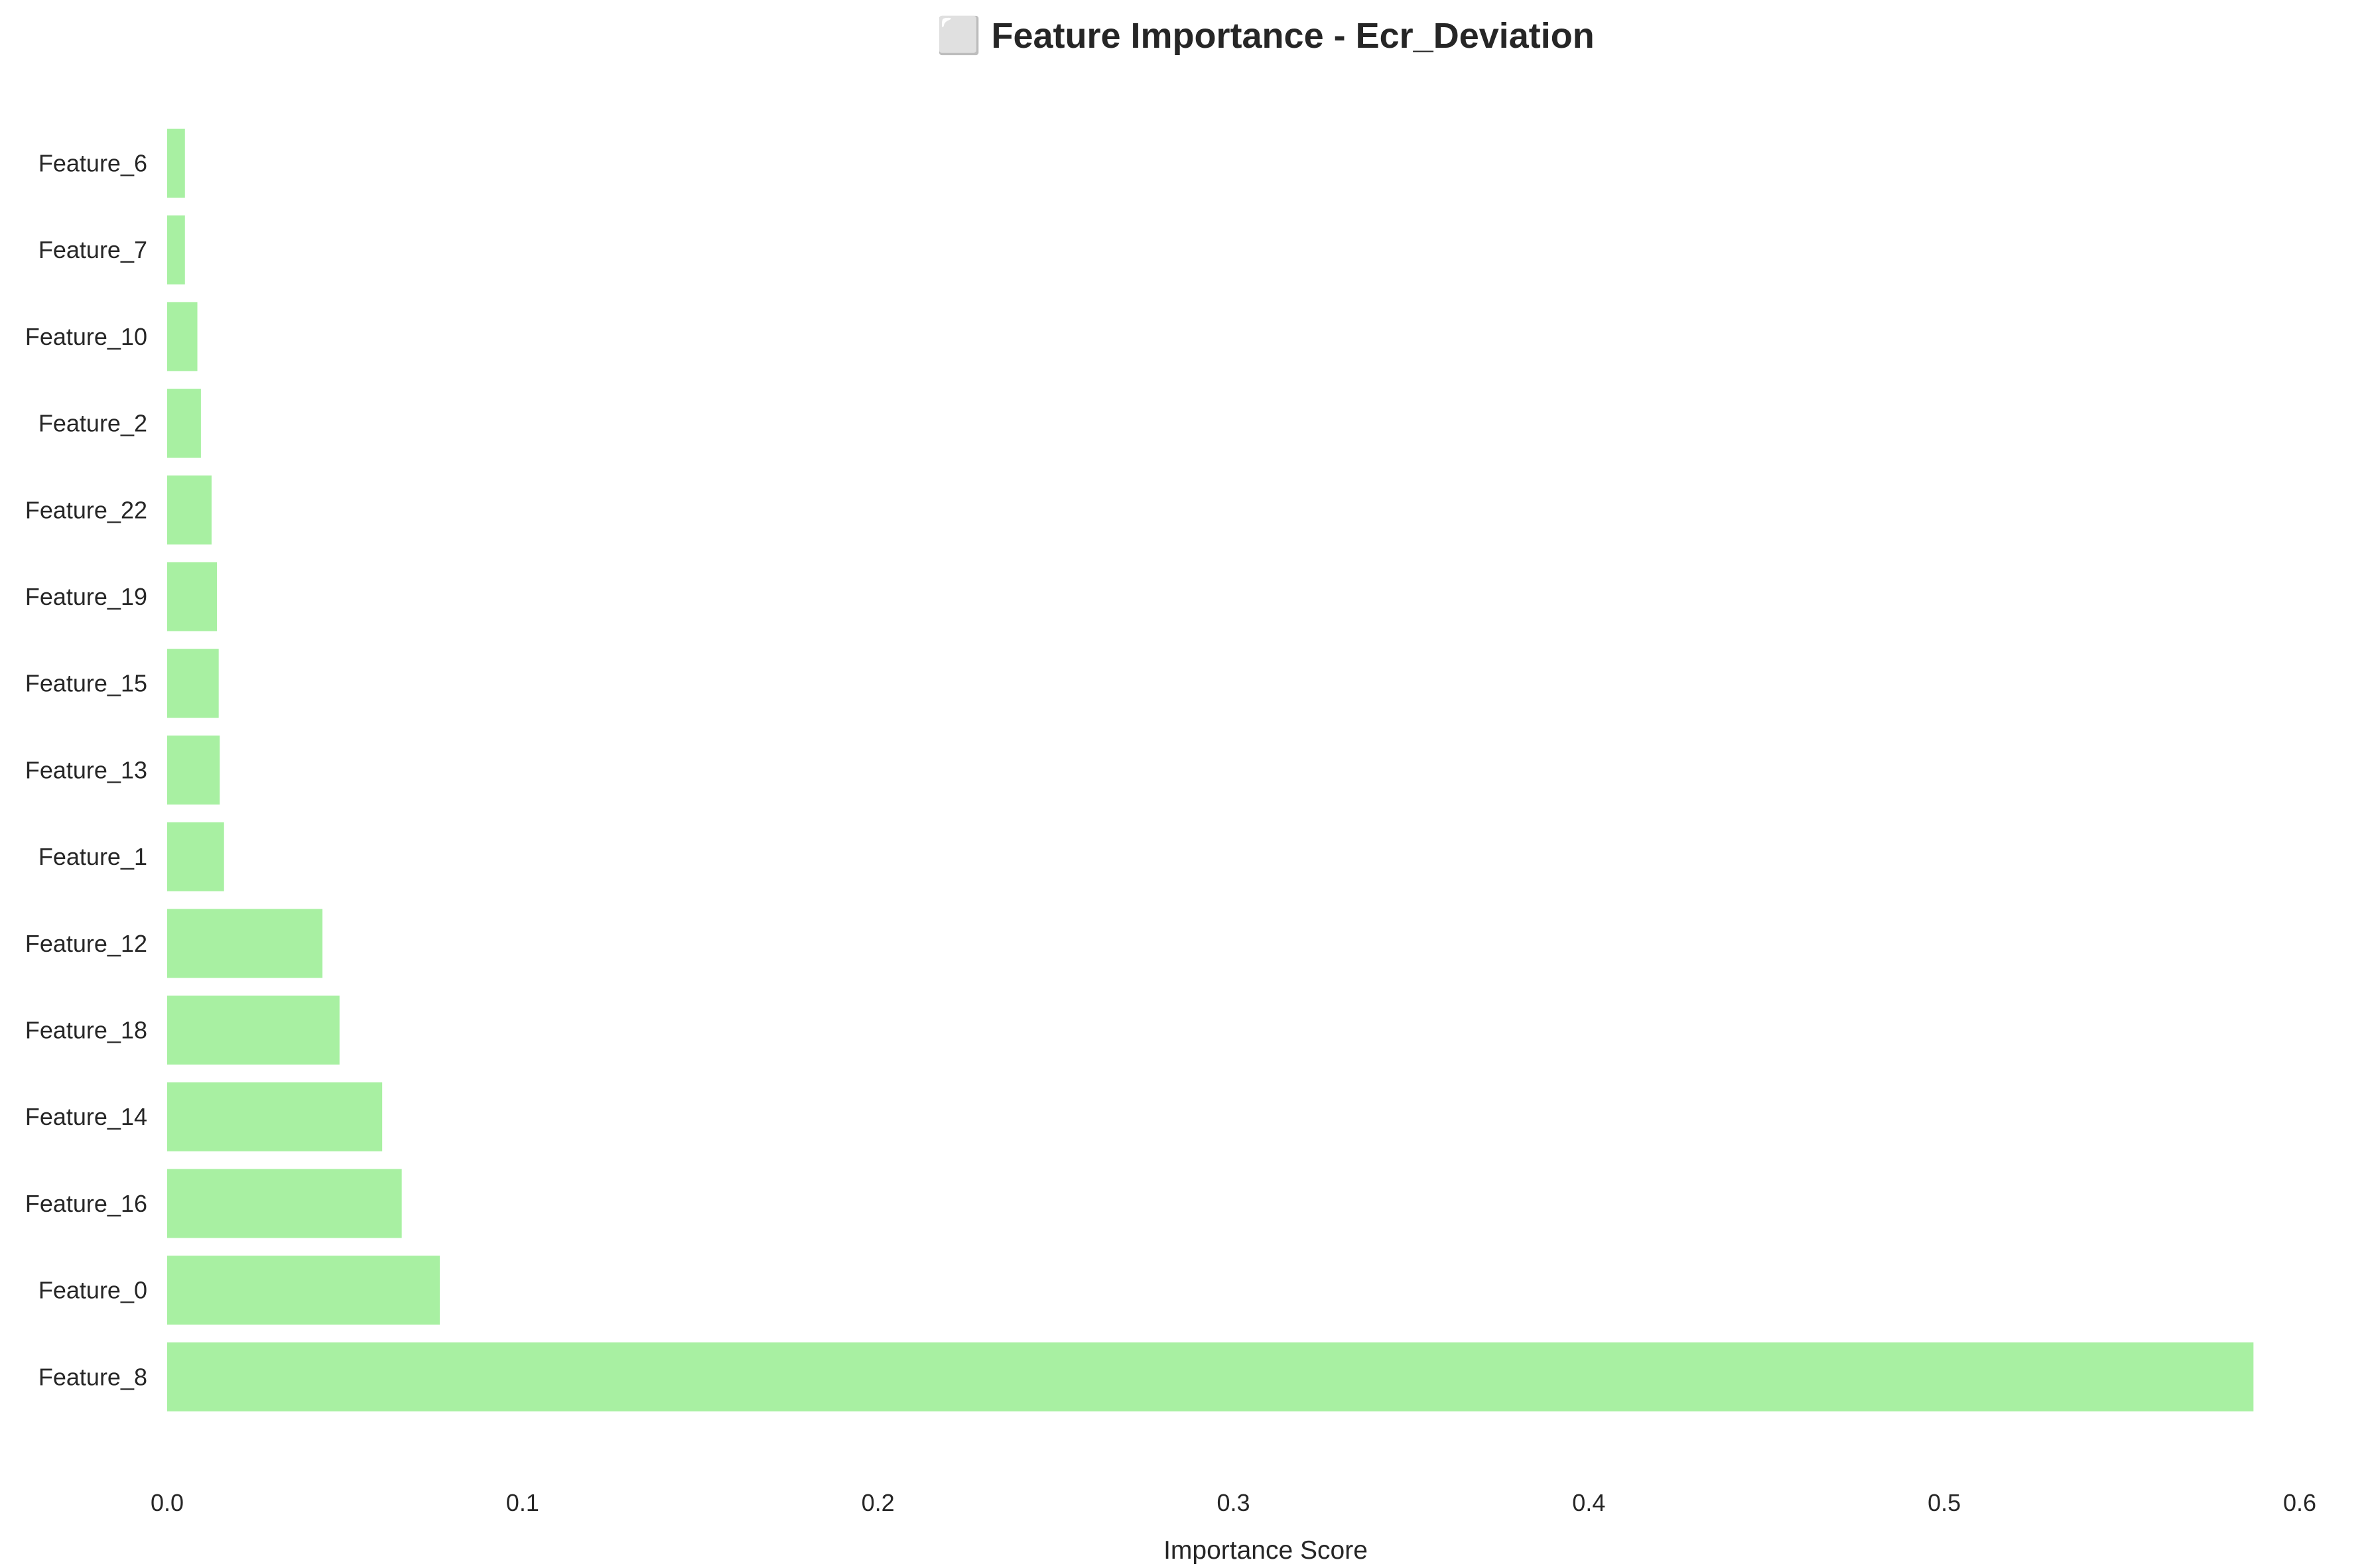 Image resolution: width=2368 pixels, height=1568 pixels. I want to click on y-tick-label-feature-10: Feature_10, so click(86, 337).